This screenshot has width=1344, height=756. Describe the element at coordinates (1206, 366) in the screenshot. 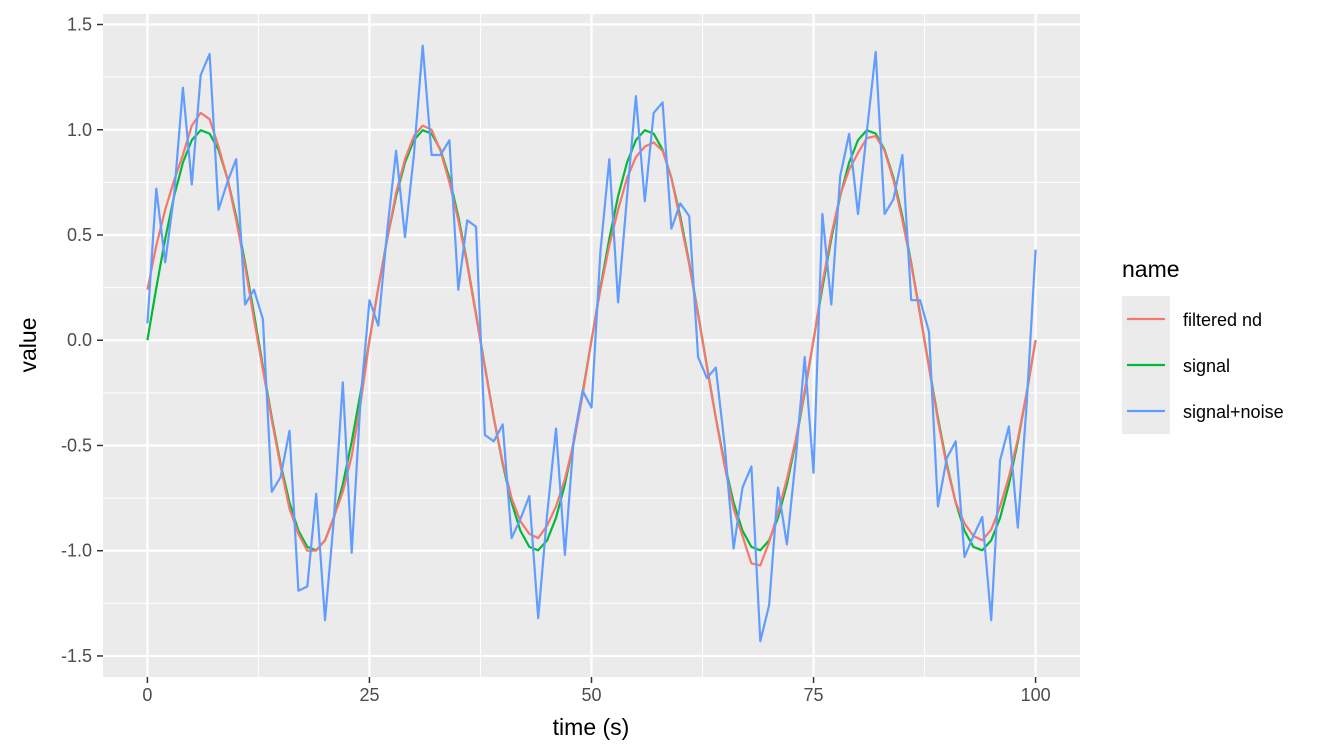

I see `legend-label-signal: signal` at that location.